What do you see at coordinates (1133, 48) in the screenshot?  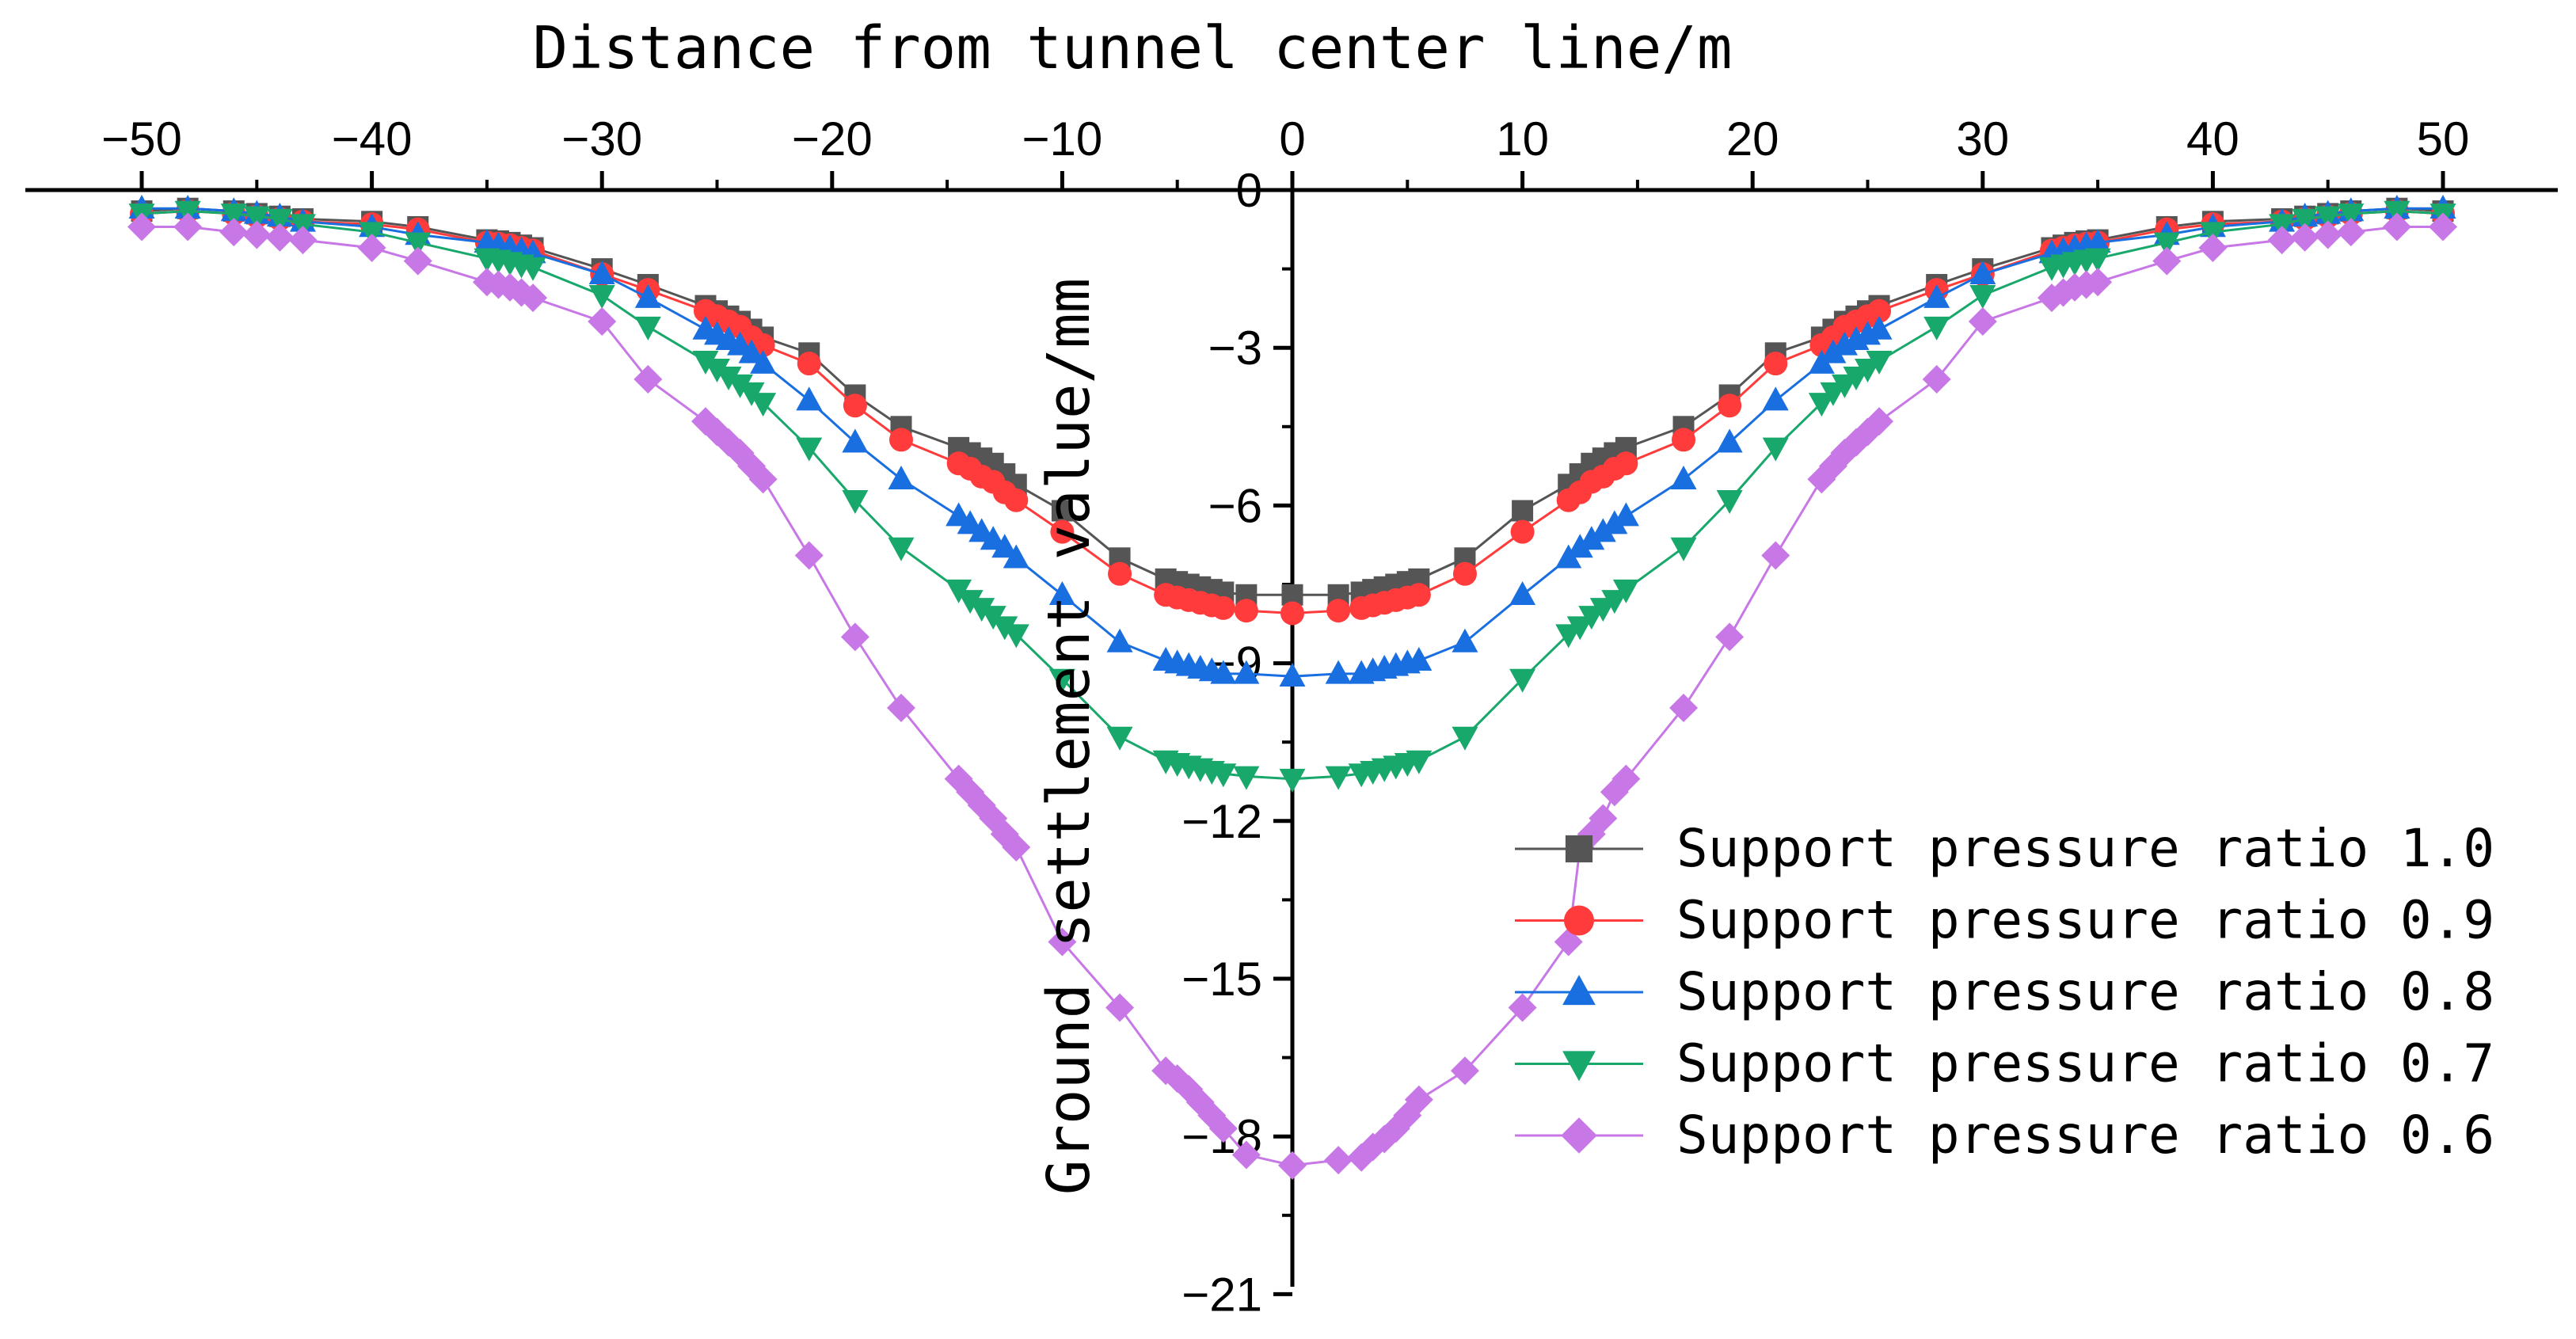 I see `x-axis-title: Distance from tunnel center line/m` at bounding box center [1133, 48].